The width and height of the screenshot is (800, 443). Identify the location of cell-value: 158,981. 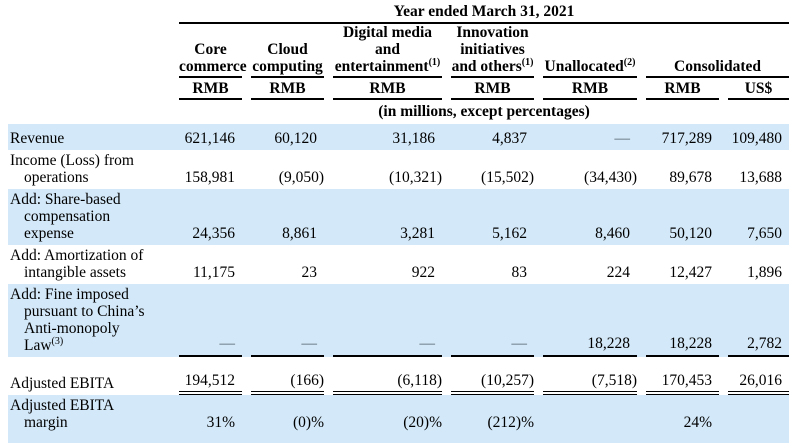
(209, 177).